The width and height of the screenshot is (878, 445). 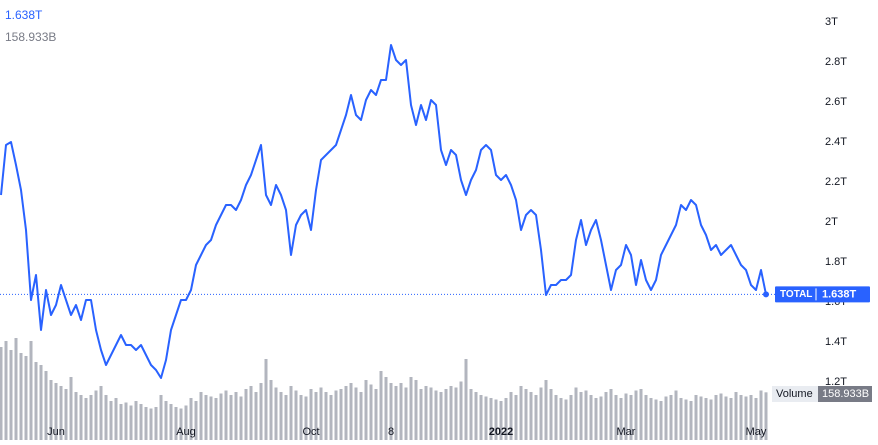 I want to click on x-tick-label: May, so click(x=756, y=432).